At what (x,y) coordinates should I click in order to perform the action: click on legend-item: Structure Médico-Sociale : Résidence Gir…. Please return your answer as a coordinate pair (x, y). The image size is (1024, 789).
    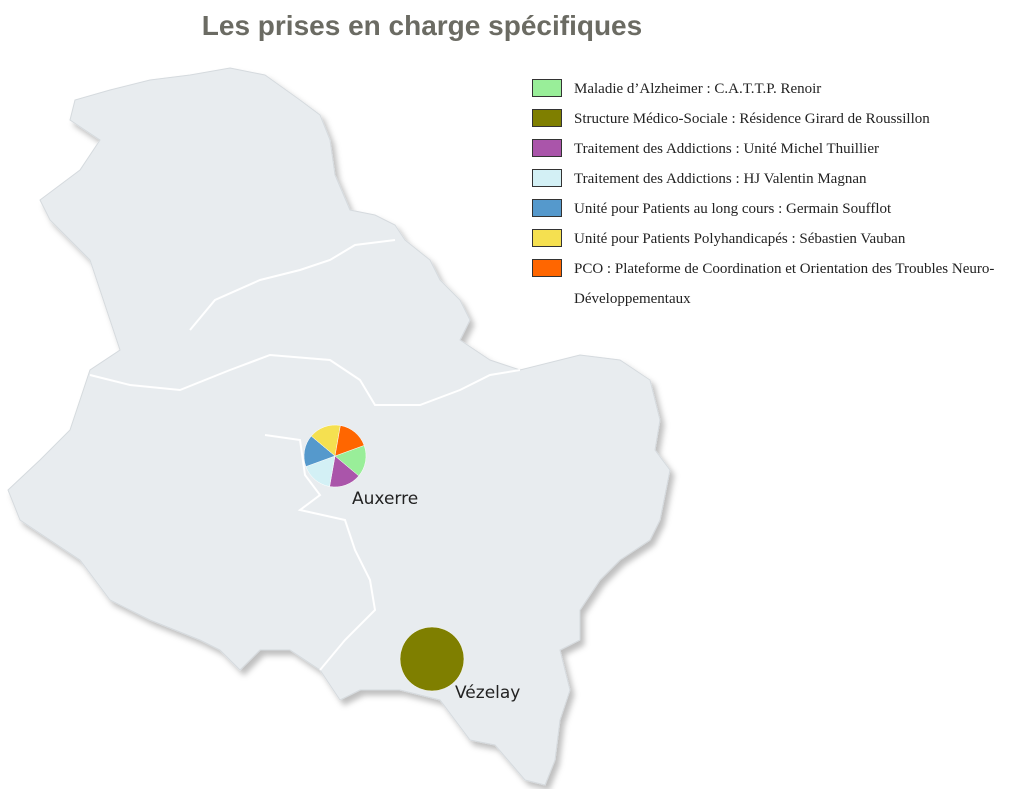
    Looking at the image, I should click on (767, 119).